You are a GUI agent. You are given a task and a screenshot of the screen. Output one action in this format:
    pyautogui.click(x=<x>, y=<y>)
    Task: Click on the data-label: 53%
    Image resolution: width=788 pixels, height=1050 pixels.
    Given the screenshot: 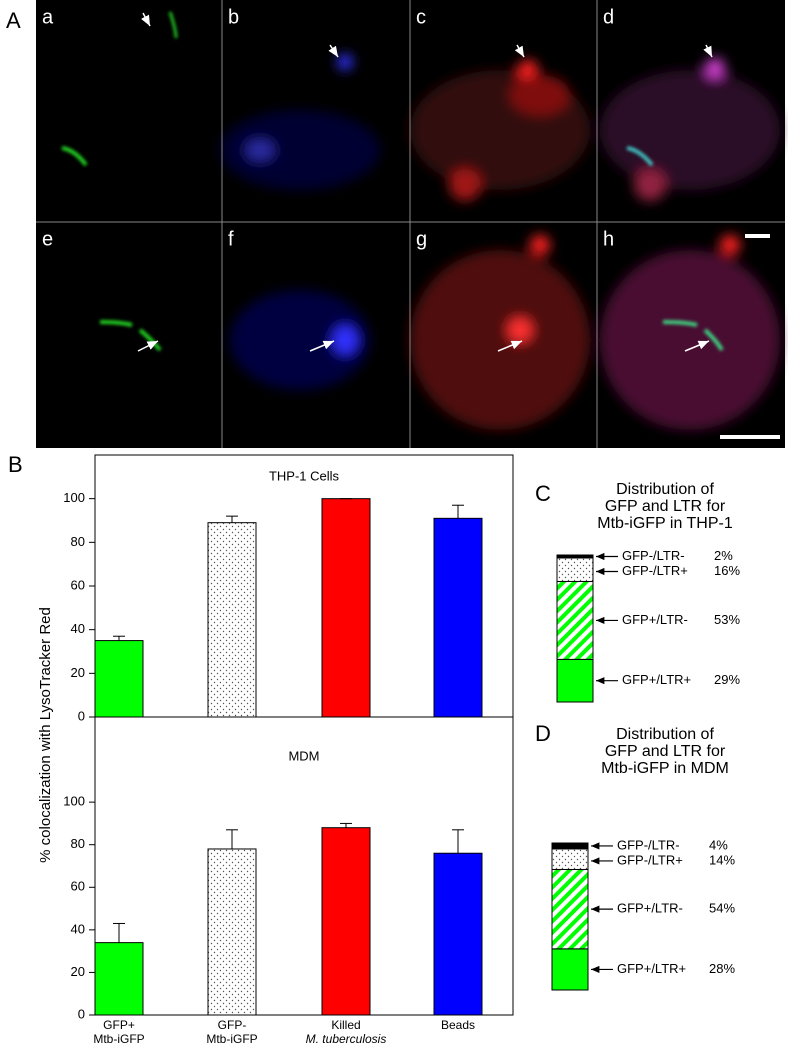 What is the action you would take?
    pyautogui.click(x=727, y=619)
    